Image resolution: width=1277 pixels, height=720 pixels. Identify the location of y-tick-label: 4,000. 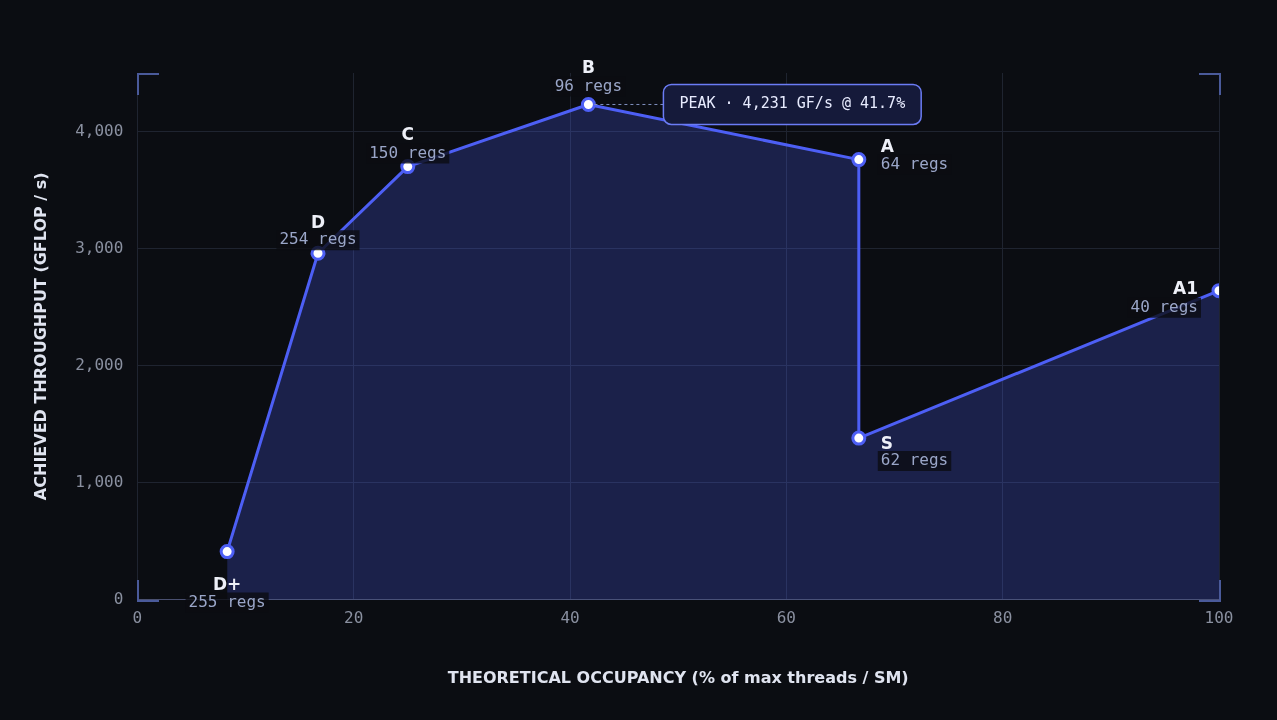
(99, 130).